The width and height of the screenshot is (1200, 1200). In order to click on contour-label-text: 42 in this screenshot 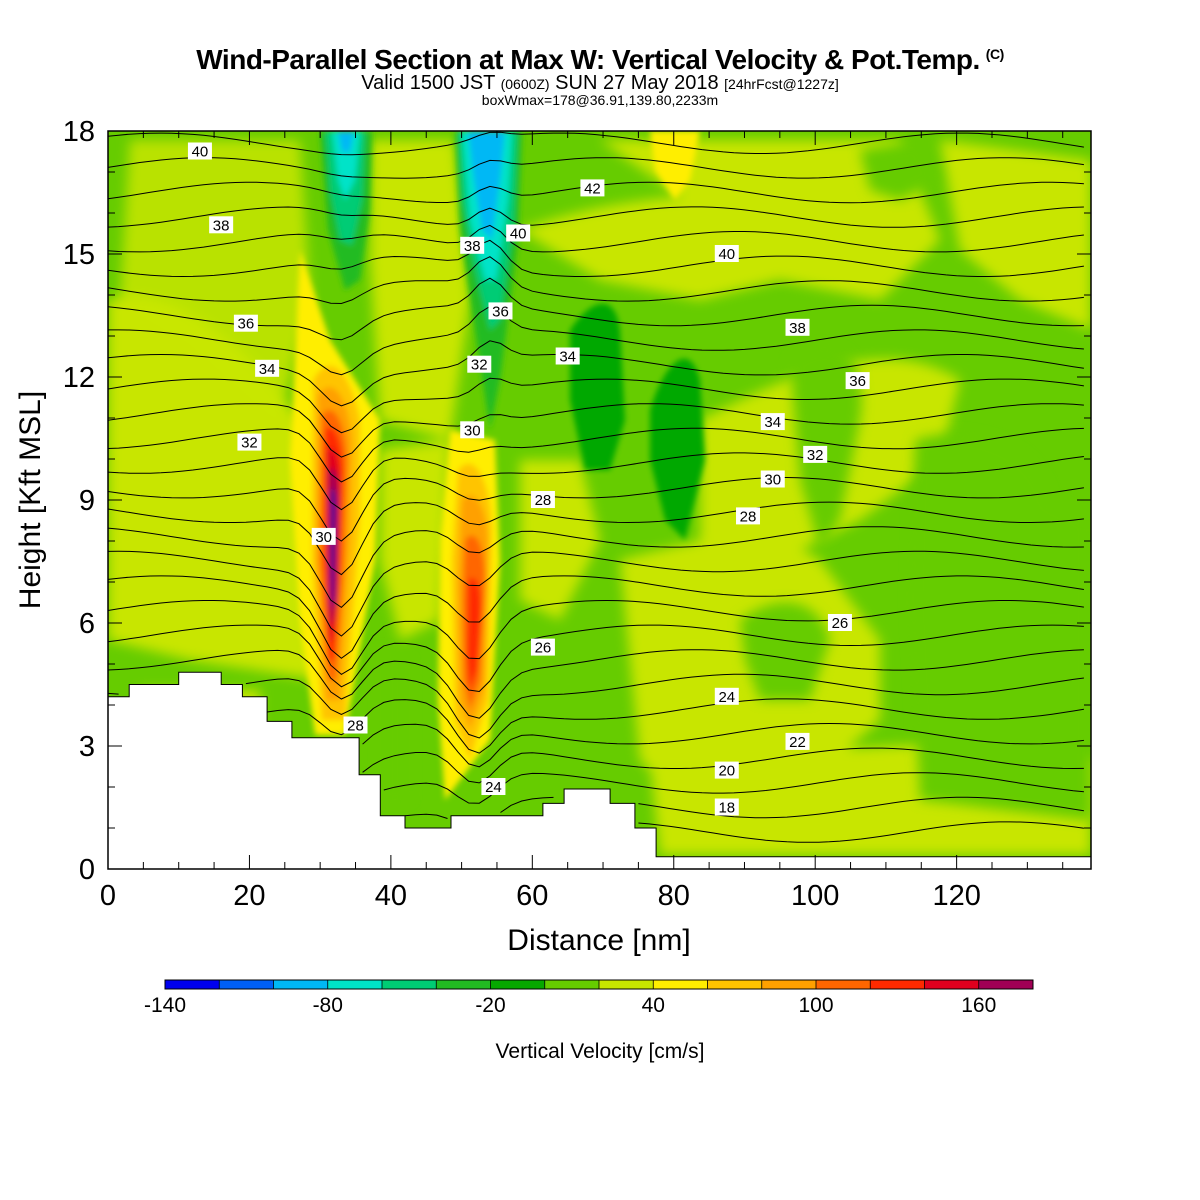, I will do `click(592, 188)`.